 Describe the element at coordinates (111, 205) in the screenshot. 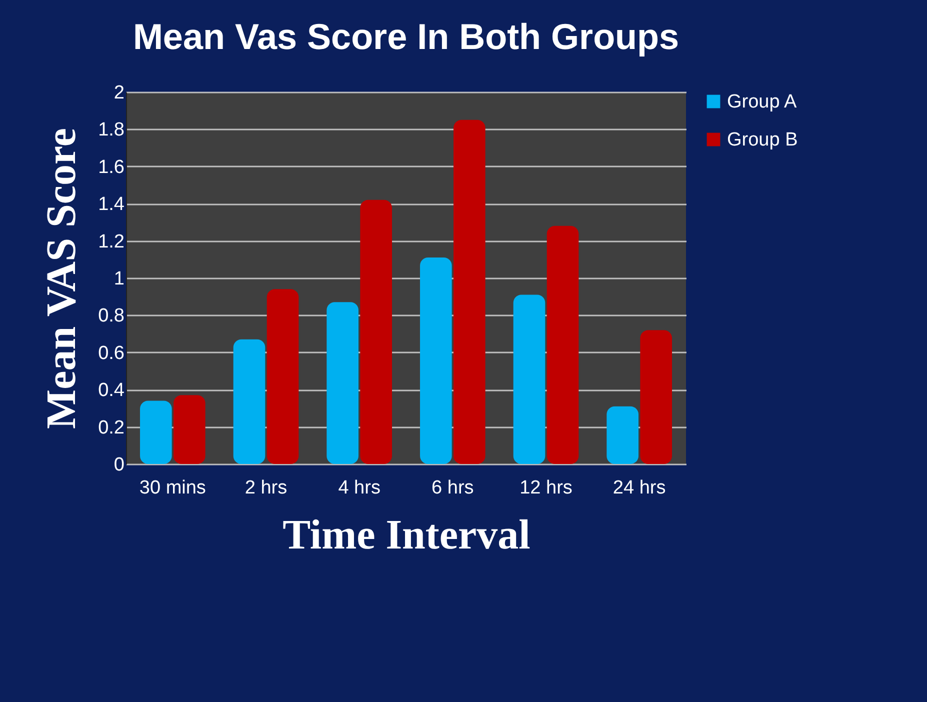

I see `y-tick-label: 1.4` at that location.